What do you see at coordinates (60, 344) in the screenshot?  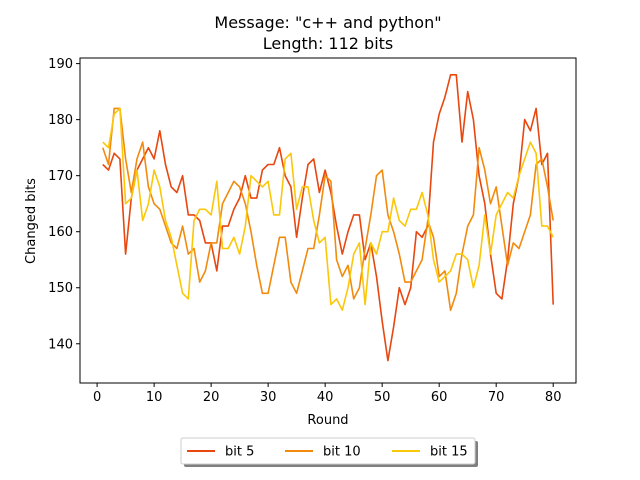 I see `y-tick-label: 140` at bounding box center [60, 344].